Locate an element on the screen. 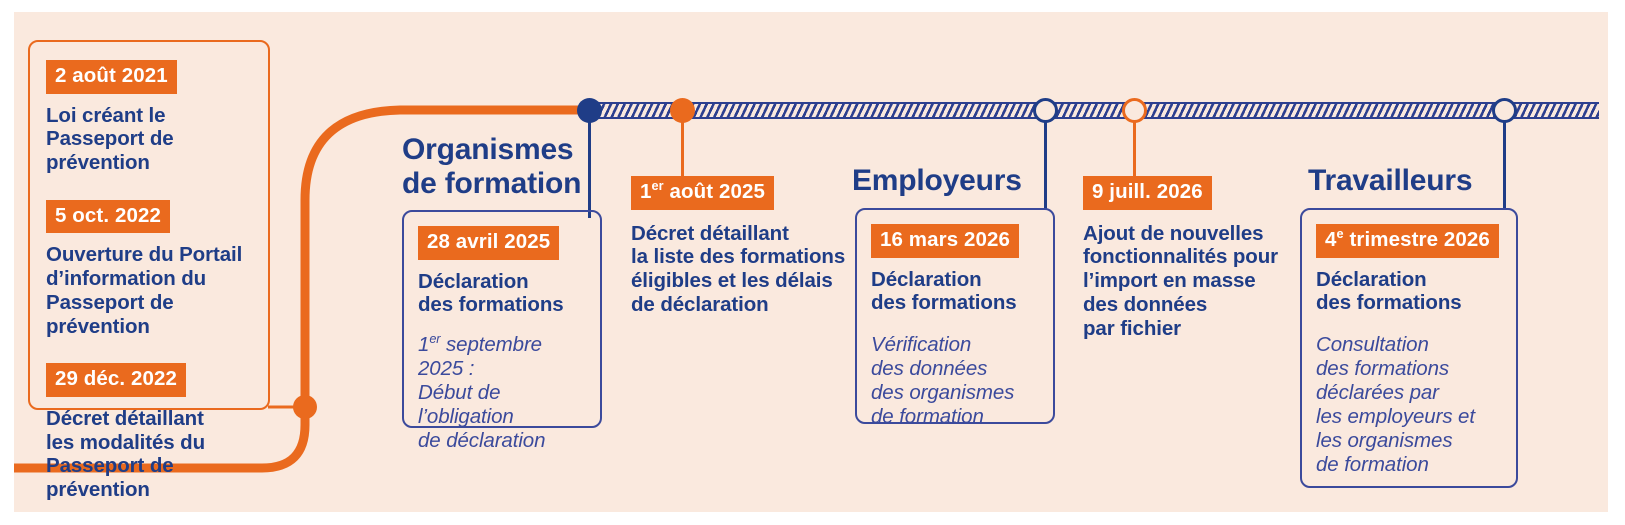 The width and height of the screenshot is (1625, 525). node-dot-employeurs is located at coordinates (1045, 110).